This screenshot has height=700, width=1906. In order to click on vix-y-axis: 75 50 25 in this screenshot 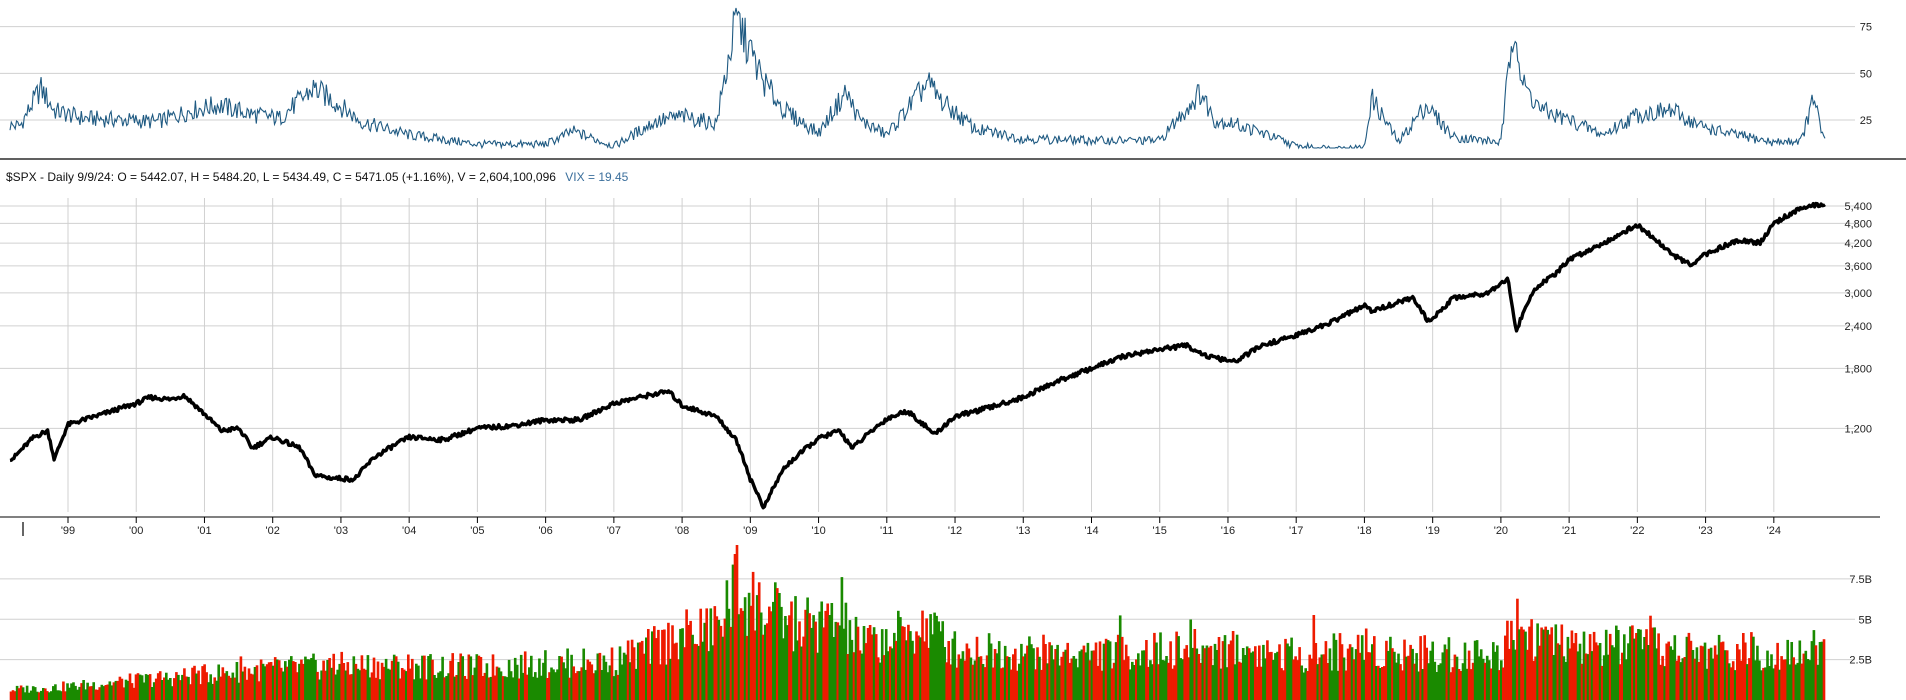, I will do `click(1866, 74)`.